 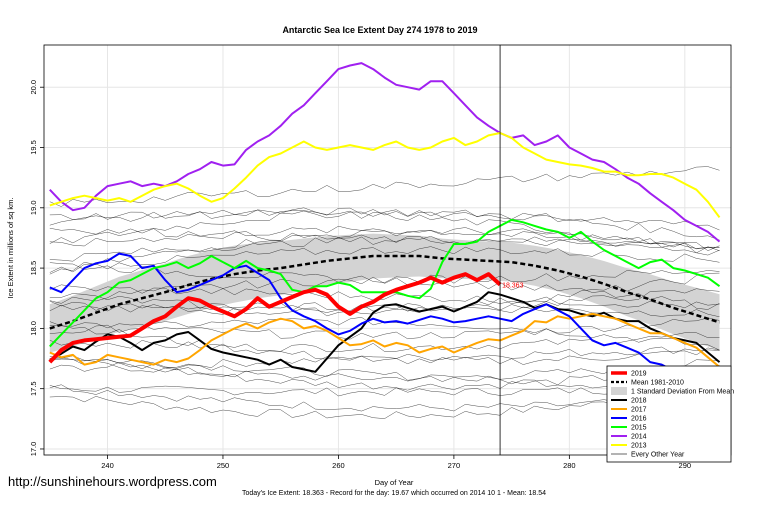 I want to click on legend-swatch, so click(x=619, y=391).